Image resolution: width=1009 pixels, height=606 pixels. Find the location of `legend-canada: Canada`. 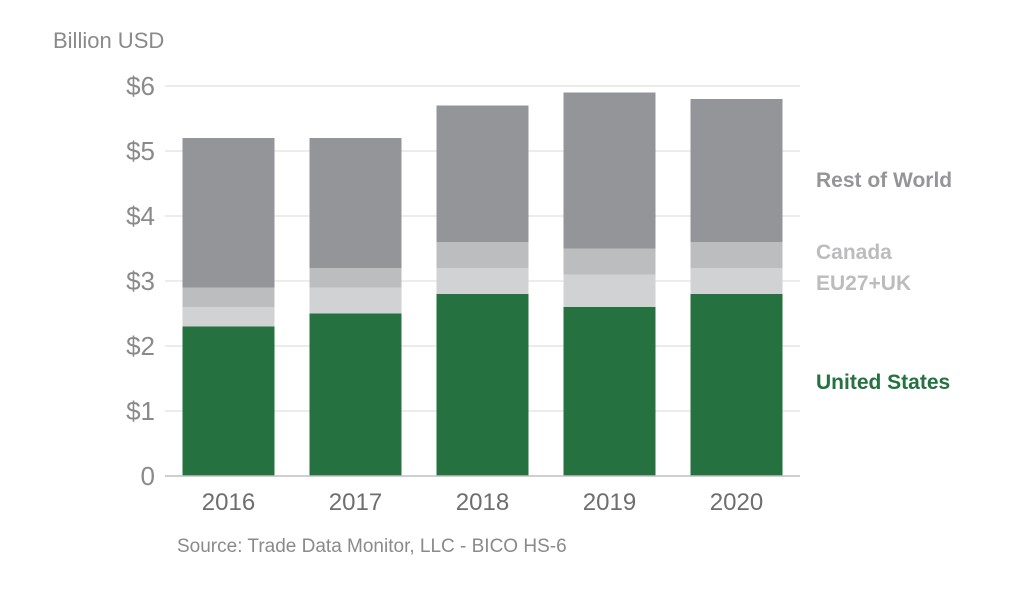

legend-canada: Canada is located at coordinates (854, 252).